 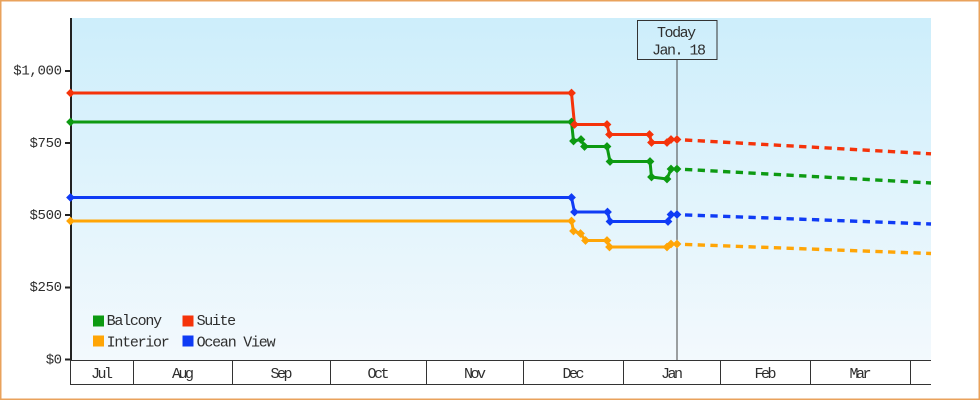 What do you see at coordinates (135, 321) in the screenshot?
I see `svg-text: Balcony` at bounding box center [135, 321].